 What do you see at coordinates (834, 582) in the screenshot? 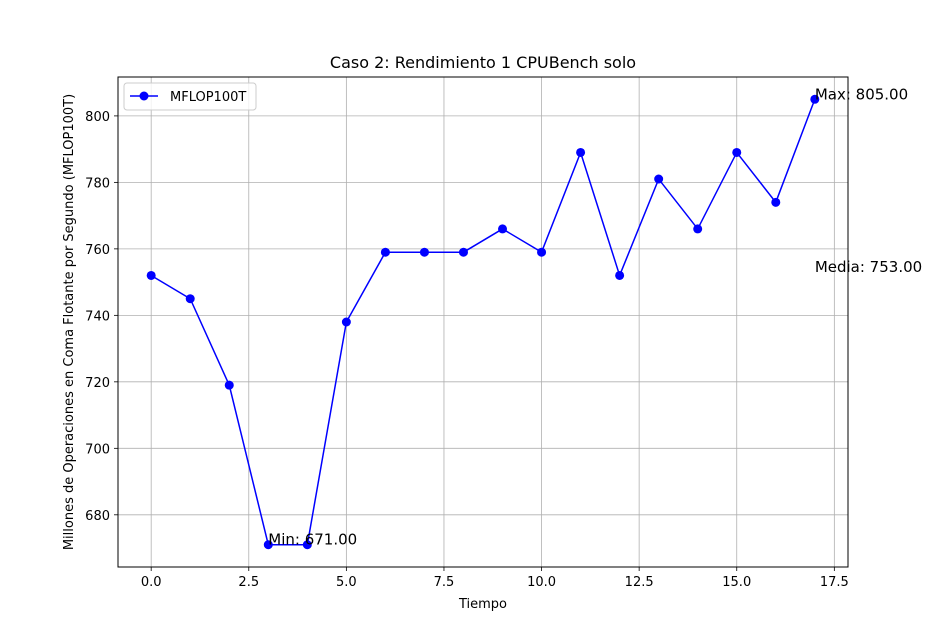
I see `x-tick-label: 17.5` at bounding box center [834, 582].